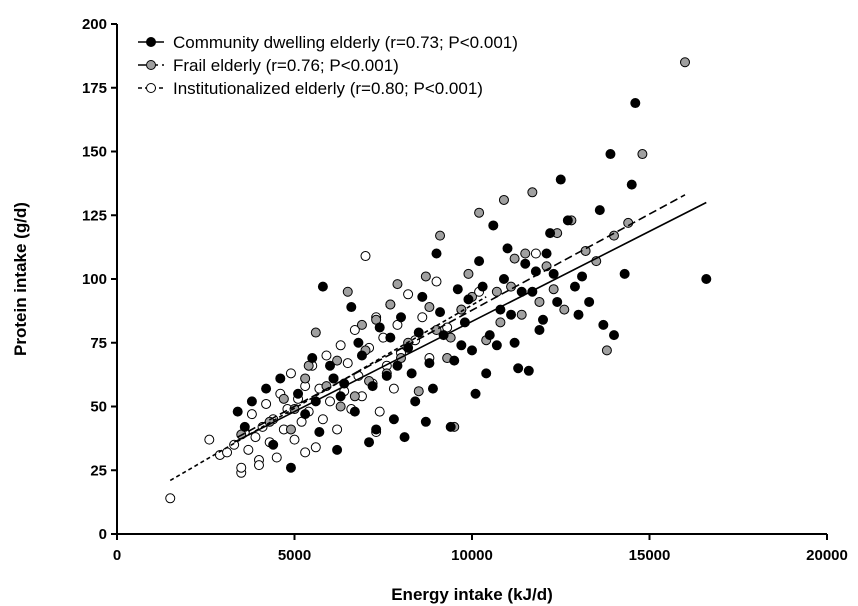 The height and width of the screenshot is (606, 858). What do you see at coordinates (98, 470) in the screenshot?
I see `y-tick-label: 25` at bounding box center [98, 470].